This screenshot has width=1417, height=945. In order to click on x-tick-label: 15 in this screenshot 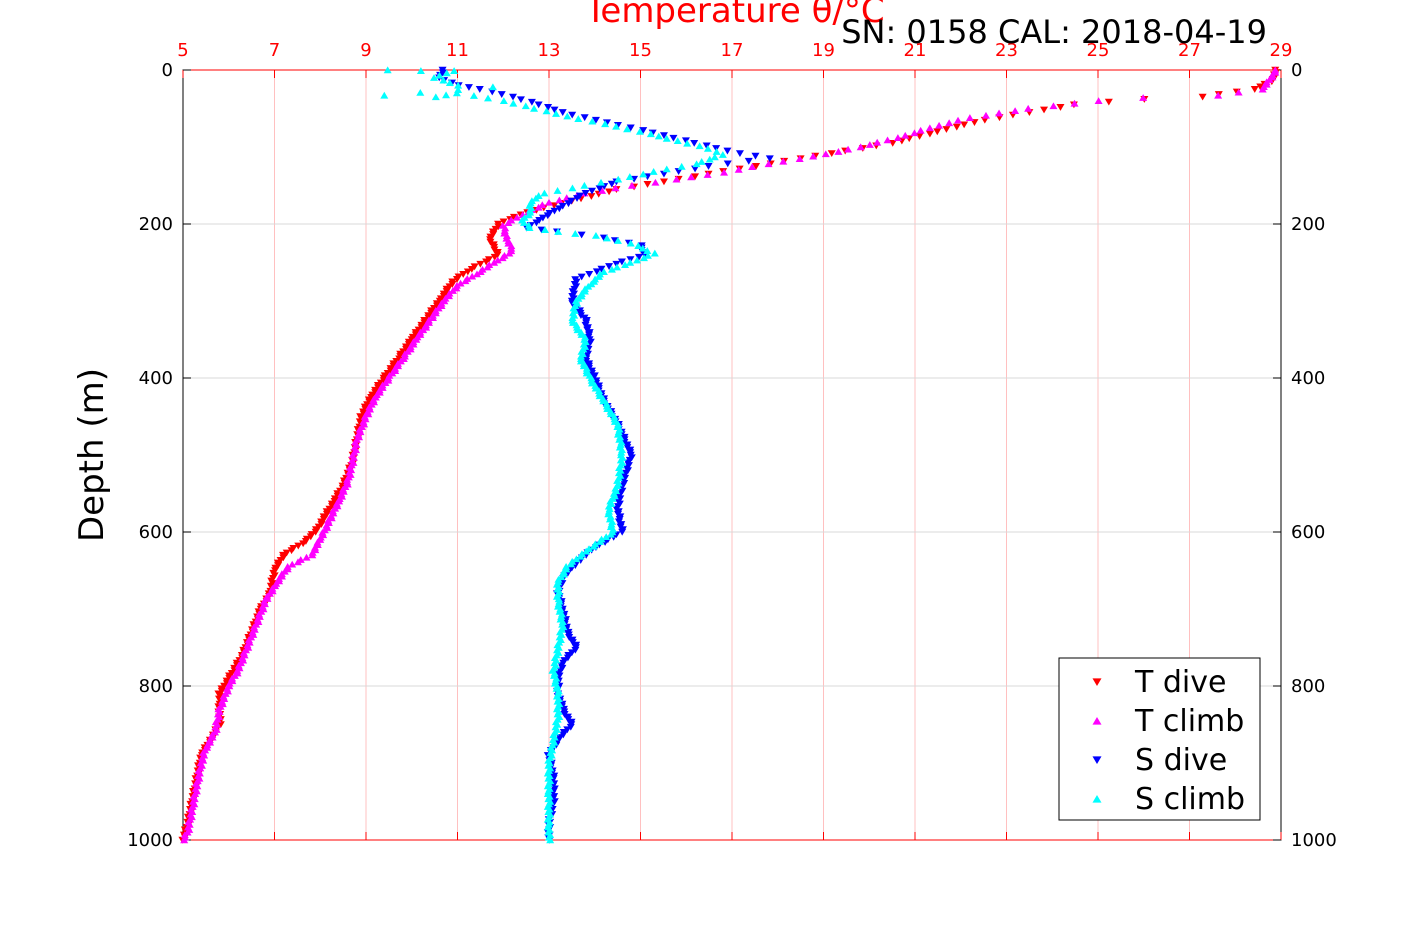, I will do `click(640, 50)`.